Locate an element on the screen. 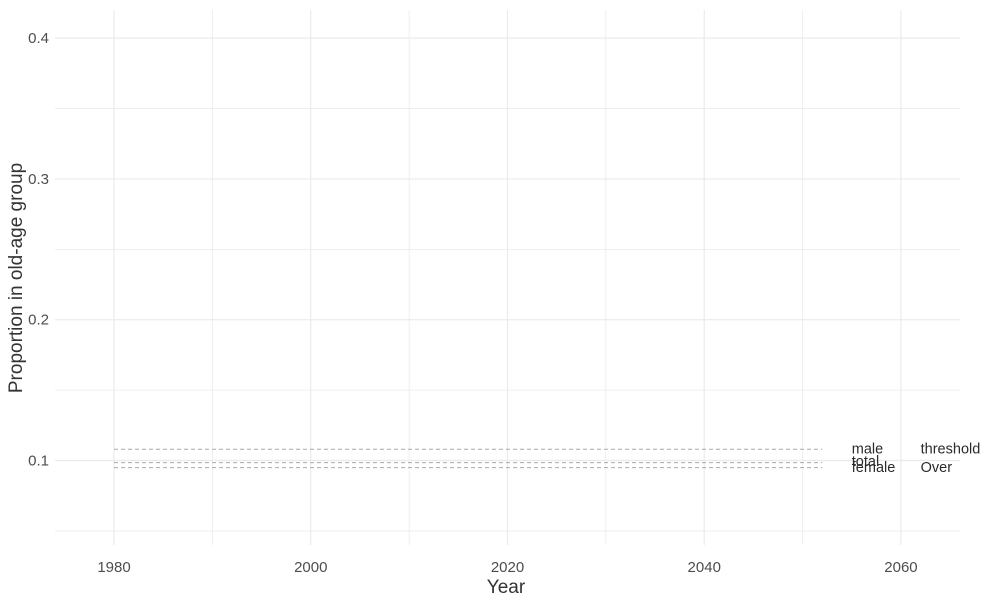 Image resolution: width=1000 pixels, height=600 pixels. annotation-total: total is located at coordinates (865, 462).